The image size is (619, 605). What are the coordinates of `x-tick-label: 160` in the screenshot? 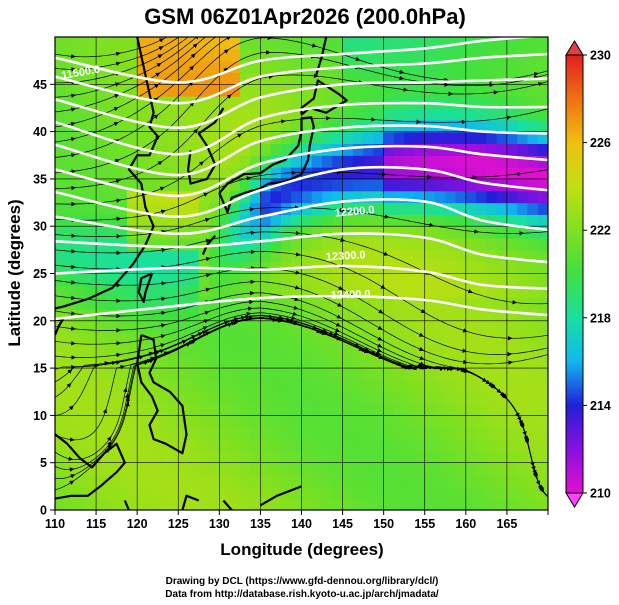 It's located at (465, 524).